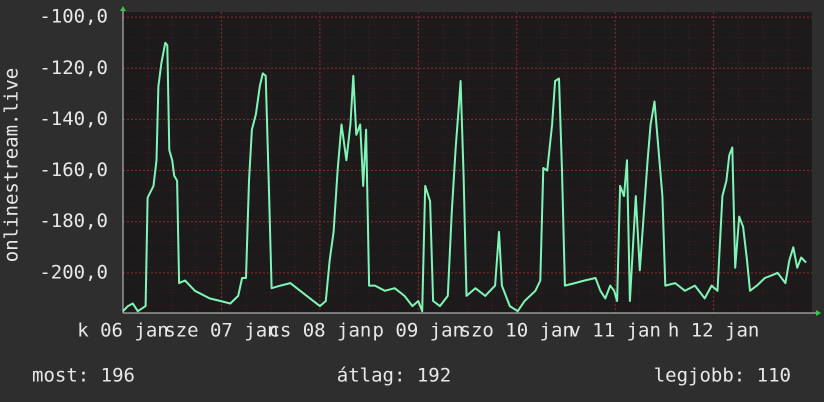 This screenshot has height=402, width=824. Describe the element at coordinates (73, 272) in the screenshot. I see `y-tick-label: -200,0` at that location.